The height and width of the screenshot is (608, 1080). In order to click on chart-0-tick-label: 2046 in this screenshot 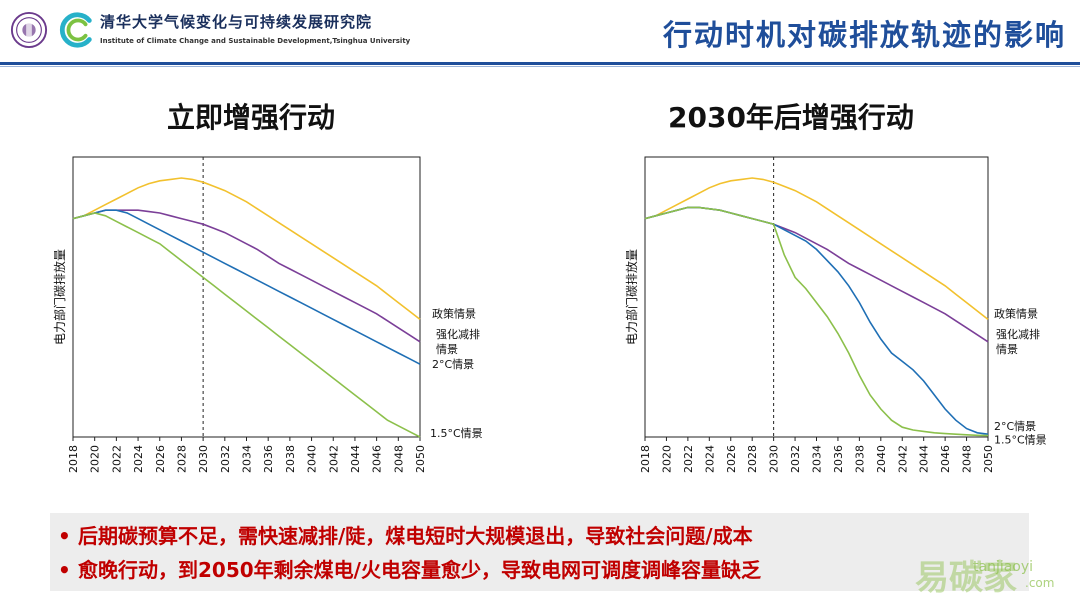, I will do `click(377, 459)`.